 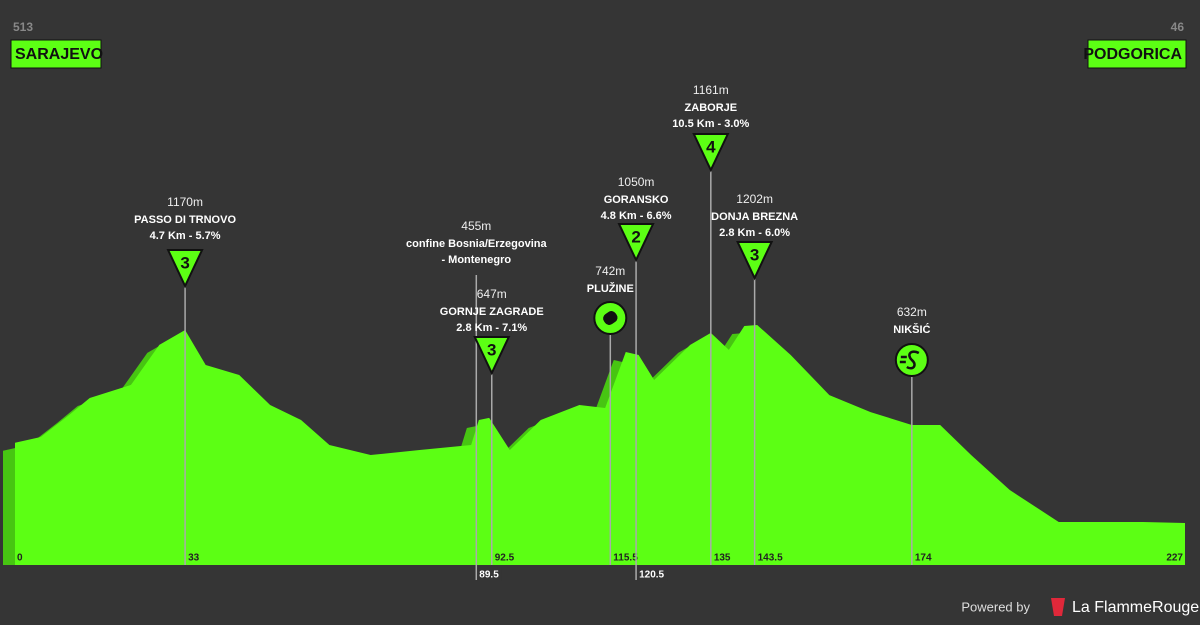 What do you see at coordinates (1058, 607) in the screenshot?
I see `brand-logo` at bounding box center [1058, 607].